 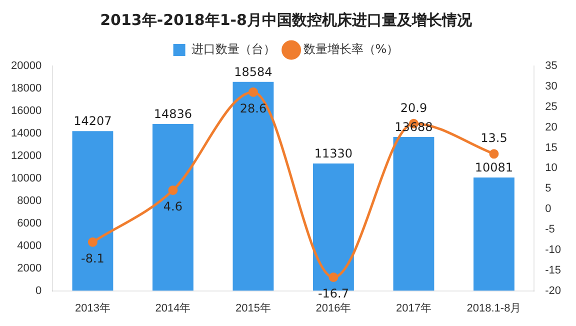 What do you see at coordinates (26, 66) in the screenshot?
I see `y-tick-label: 20000` at bounding box center [26, 66].